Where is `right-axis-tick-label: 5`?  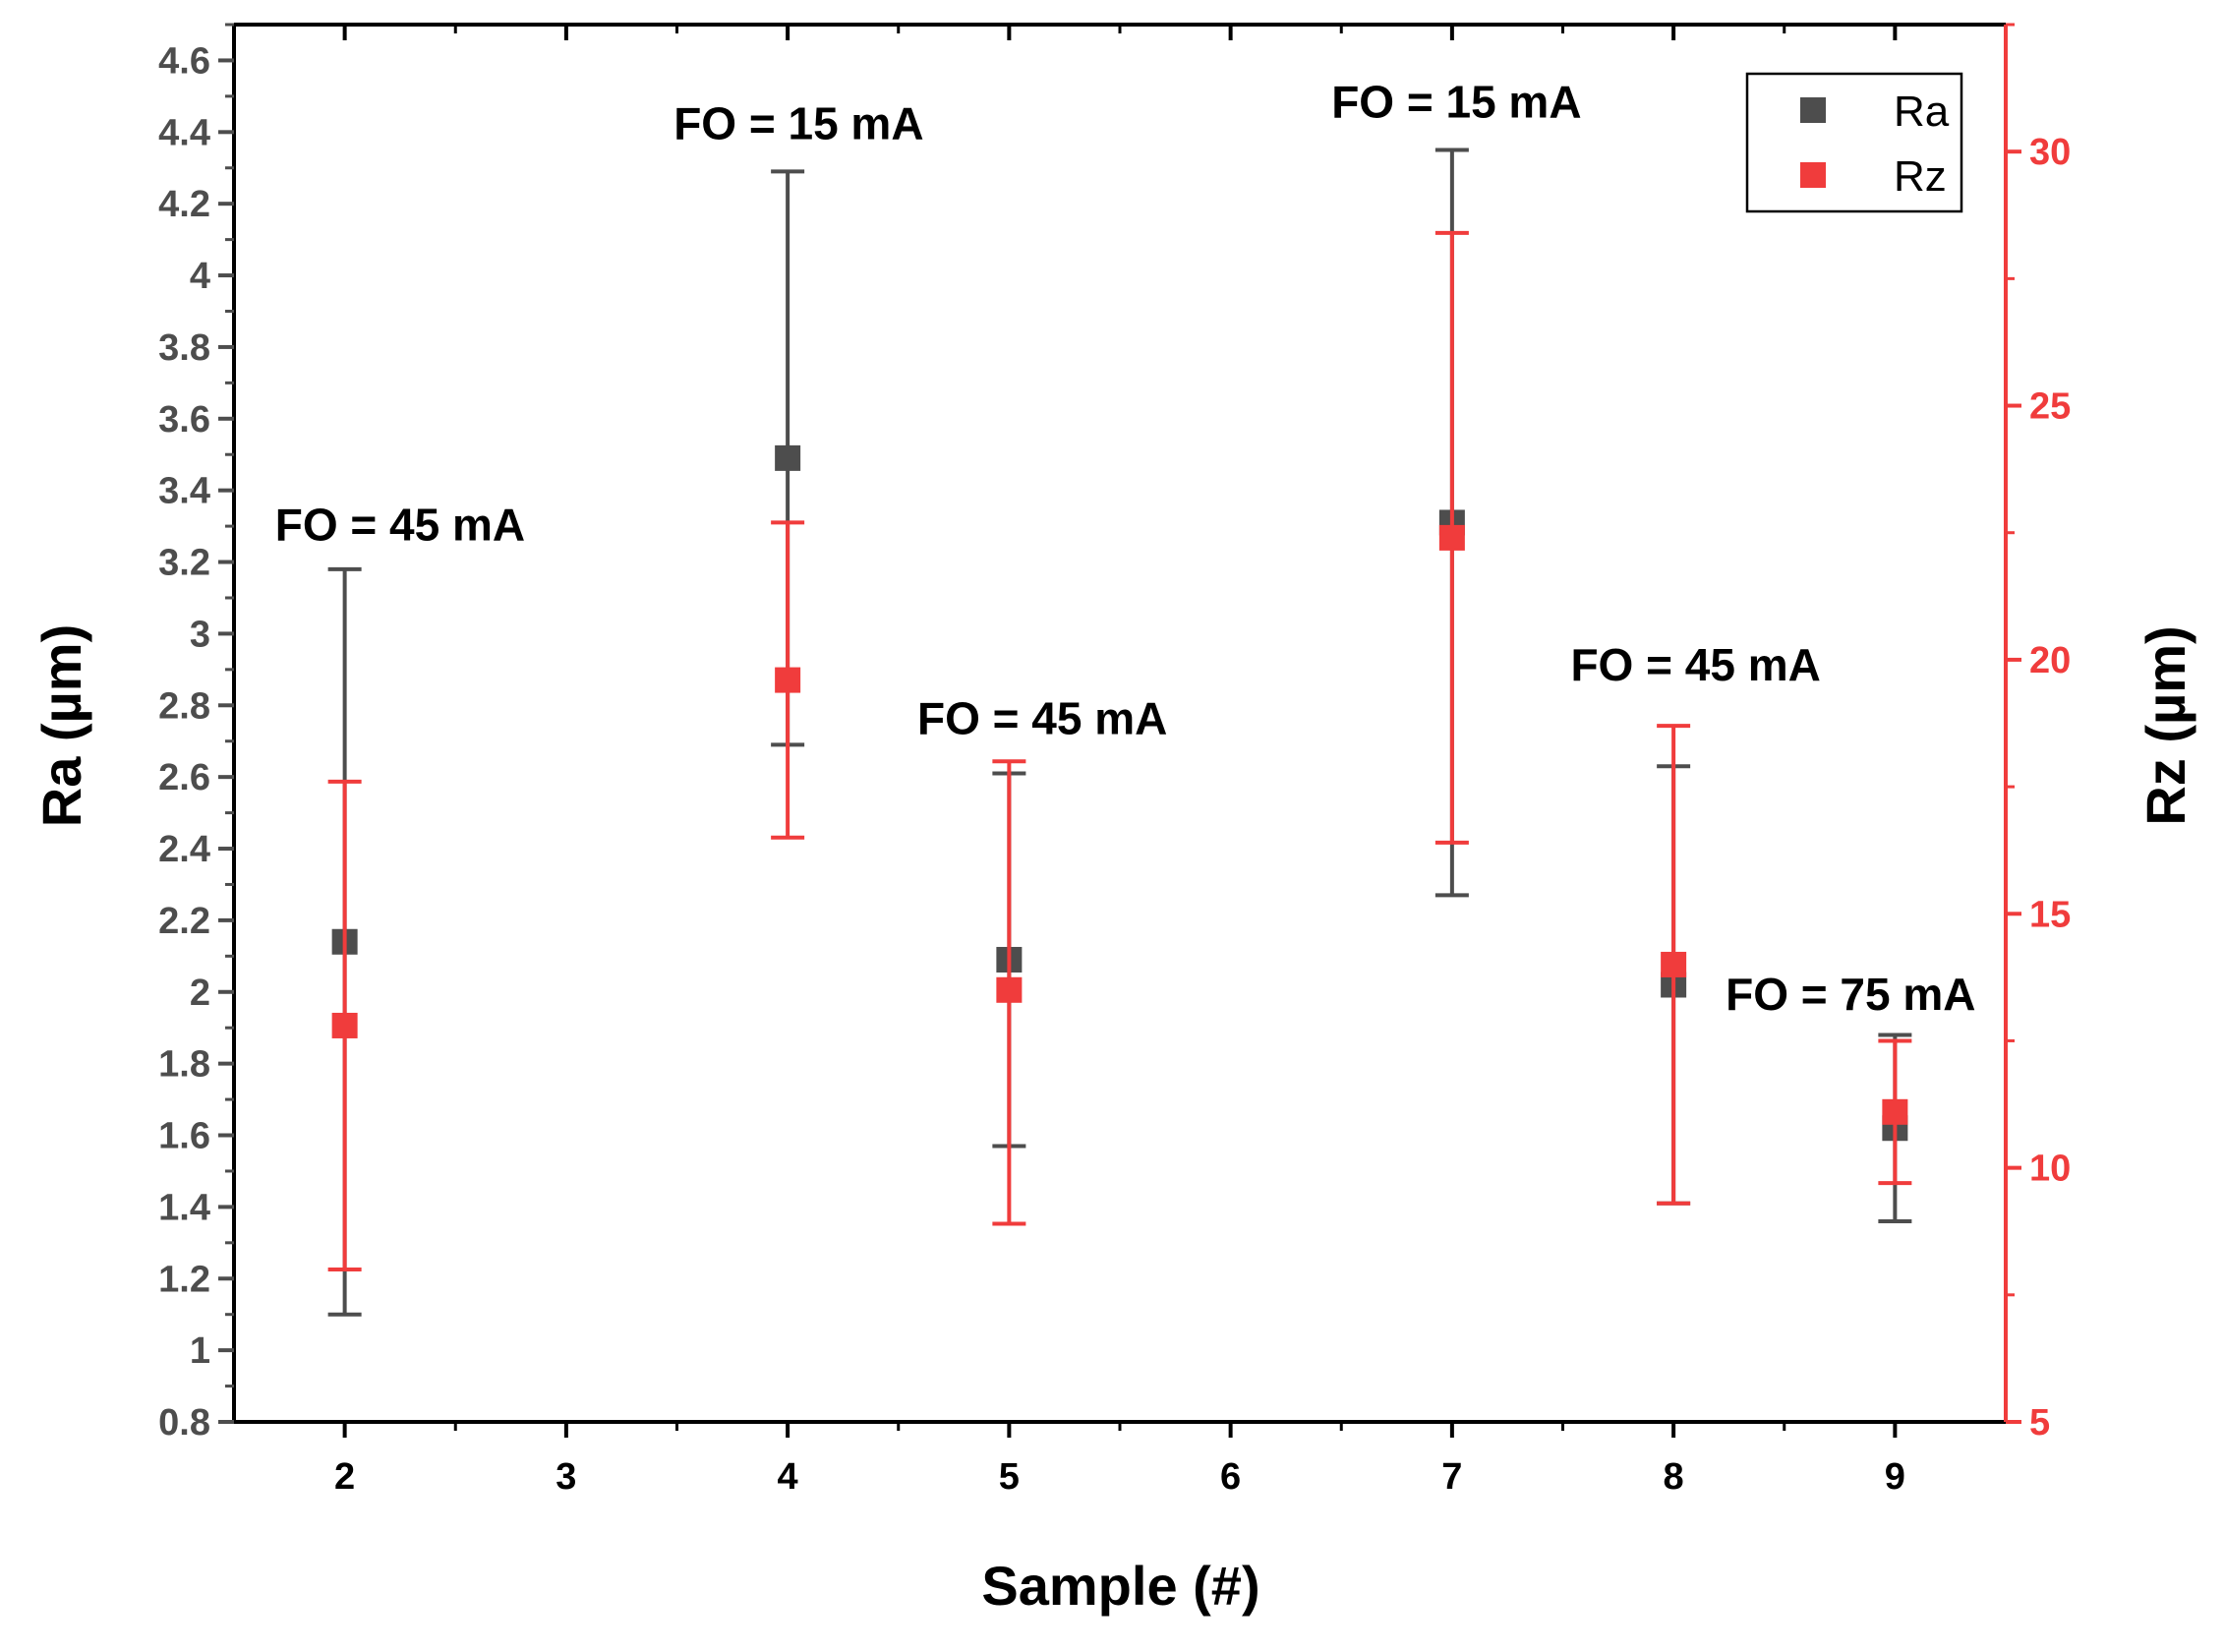
right-axis-tick-label: 5 is located at coordinates (2039, 1423).